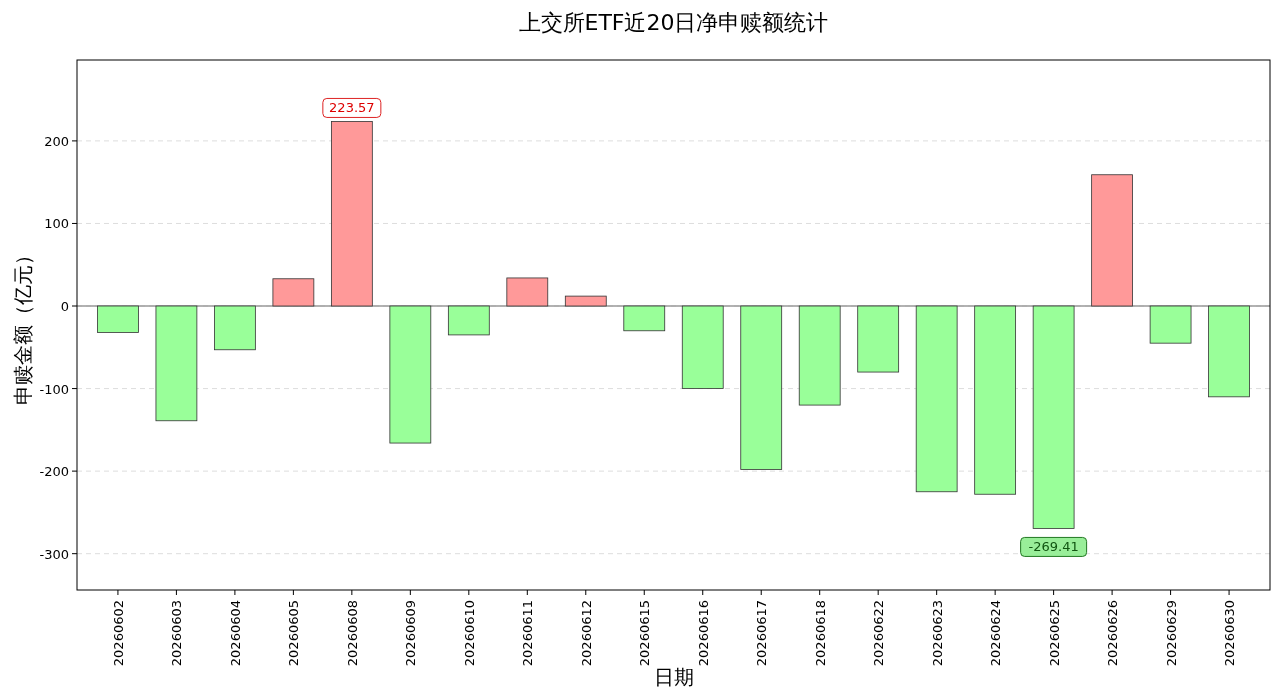 The image size is (1280, 696). I want to click on x-tick-label: 20260612, so click(586, 633).